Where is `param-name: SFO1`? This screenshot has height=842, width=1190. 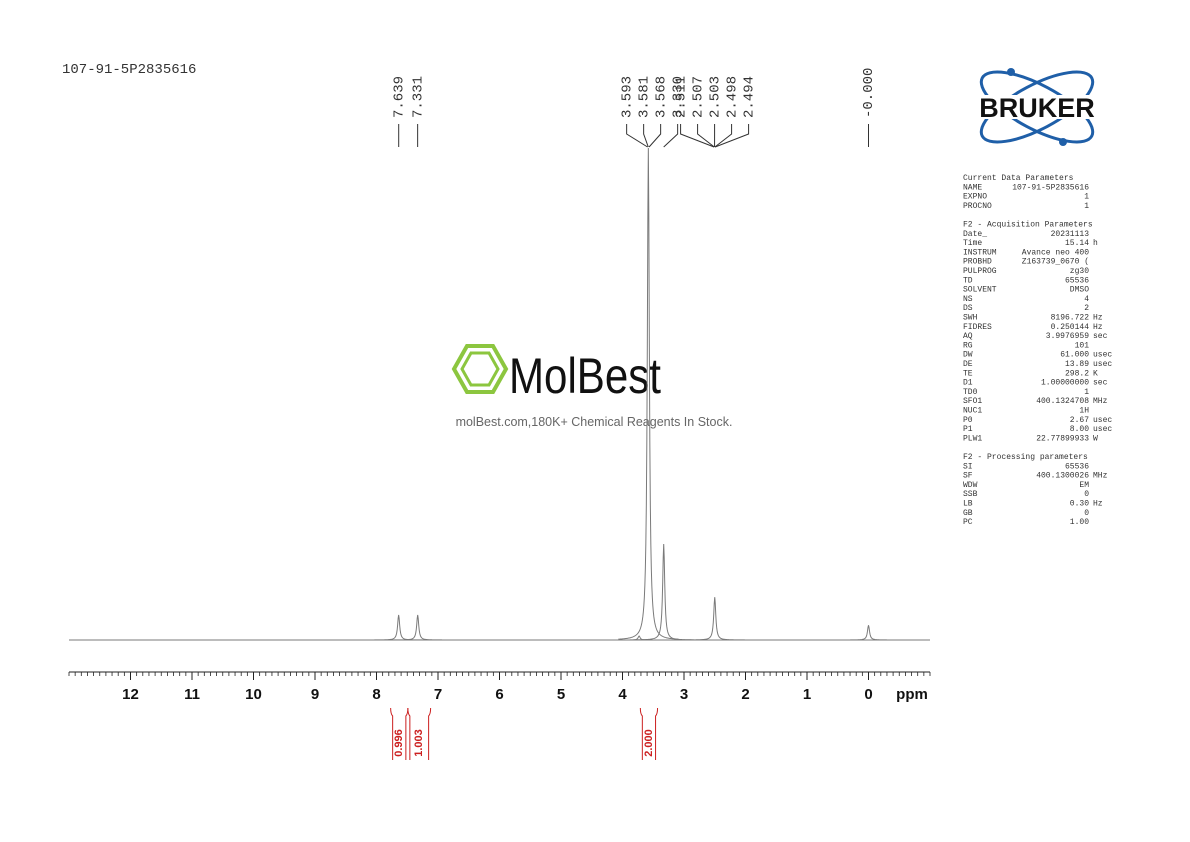 param-name: SFO1 is located at coordinates (972, 401).